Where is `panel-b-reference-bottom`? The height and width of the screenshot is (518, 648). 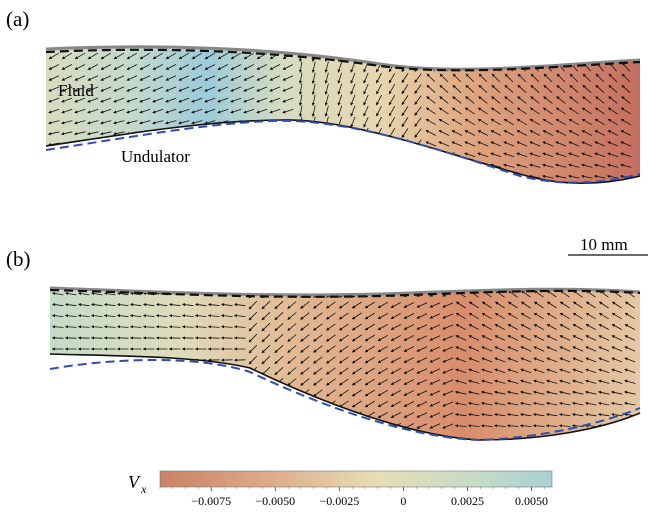
panel-b-reference-bottom is located at coordinates (345, 400).